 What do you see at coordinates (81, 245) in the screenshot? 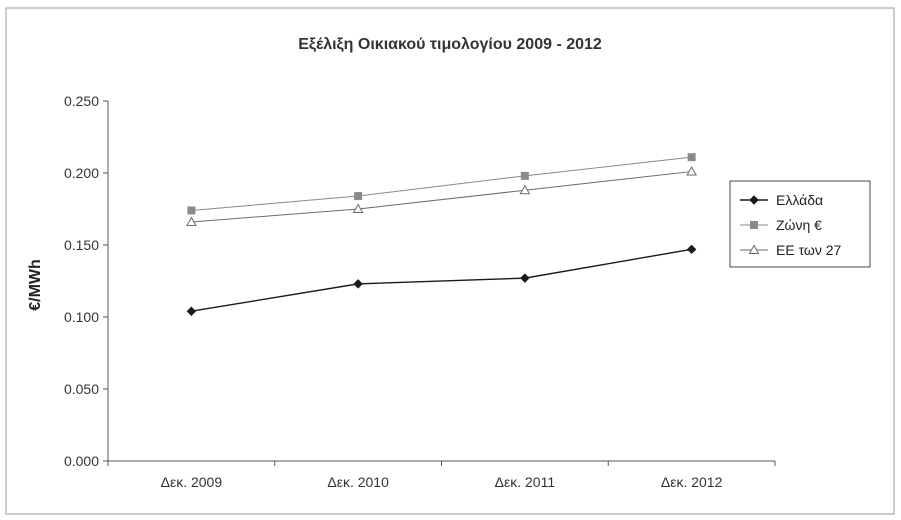
I see `y-tick-label: 0.150` at bounding box center [81, 245].